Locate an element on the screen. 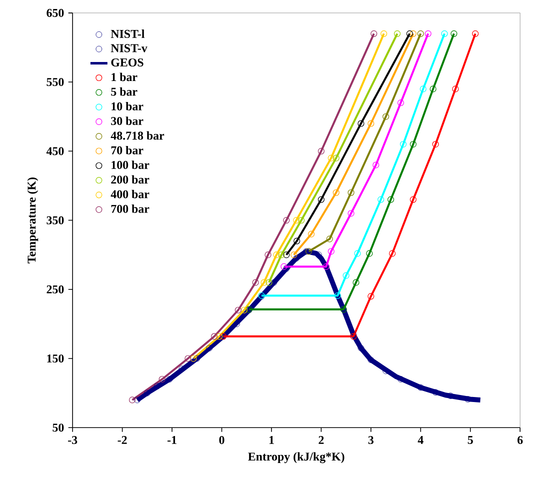 The height and width of the screenshot is (479, 535). legend-label: 1 bar is located at coordinates (125, 76).